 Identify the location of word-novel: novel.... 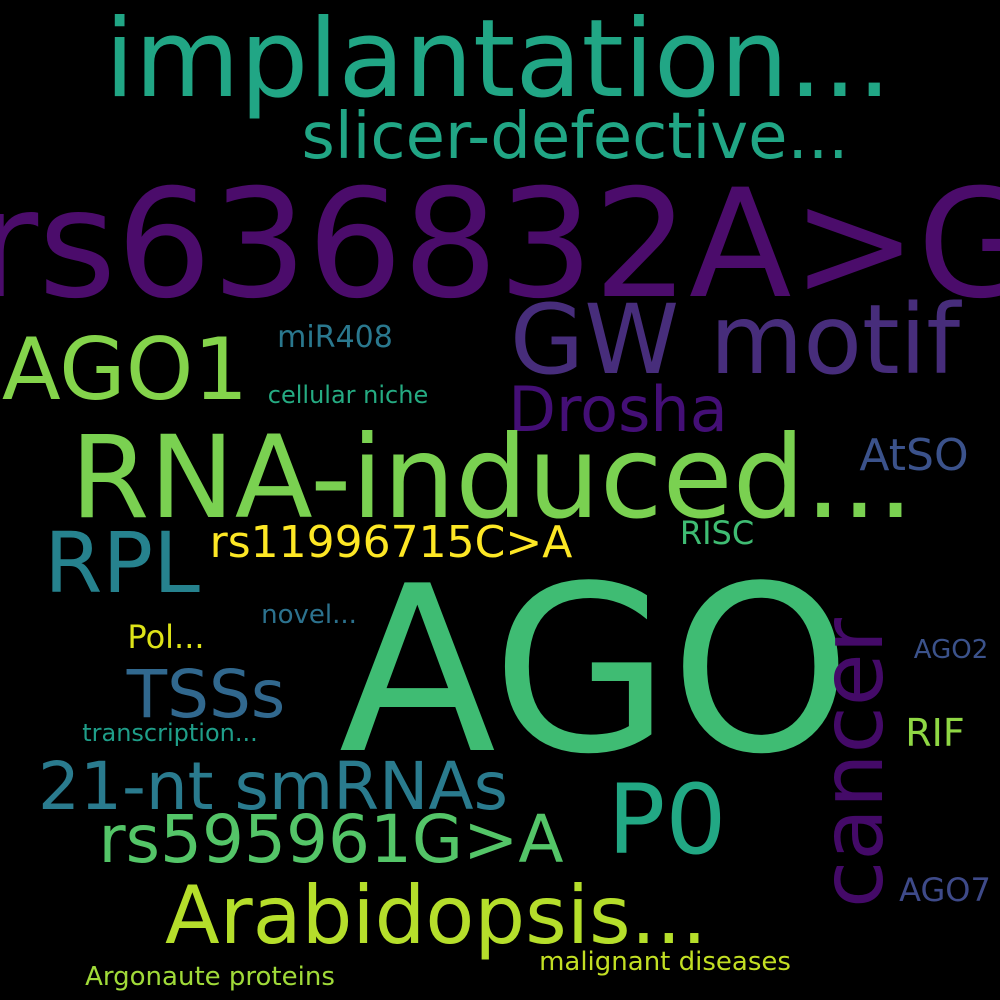
(309, 615).